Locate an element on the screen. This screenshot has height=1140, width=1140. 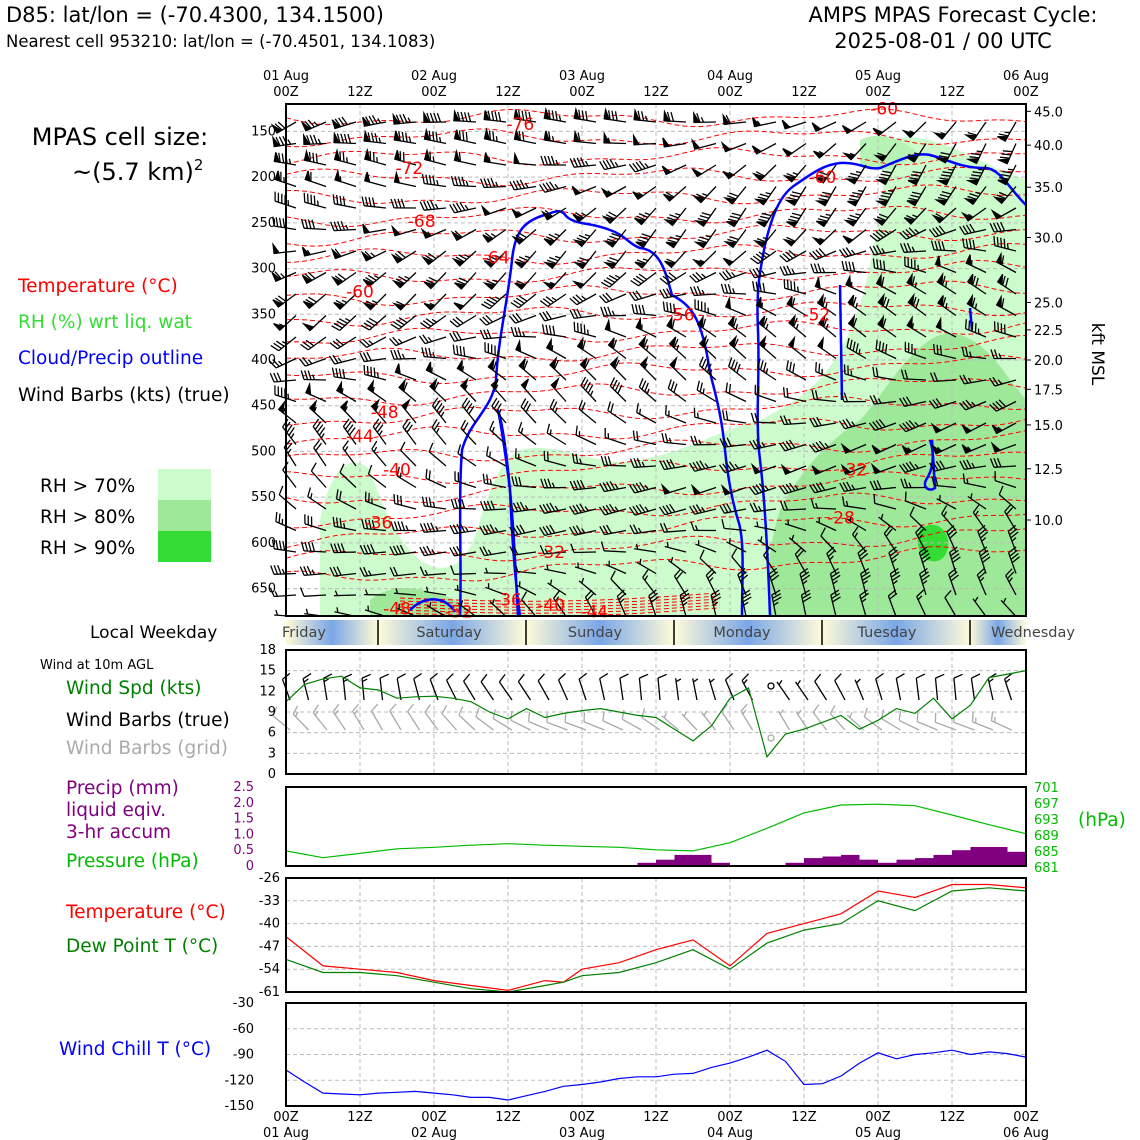
temperature-contour-label: -60 is located at coordinates (884, 110).